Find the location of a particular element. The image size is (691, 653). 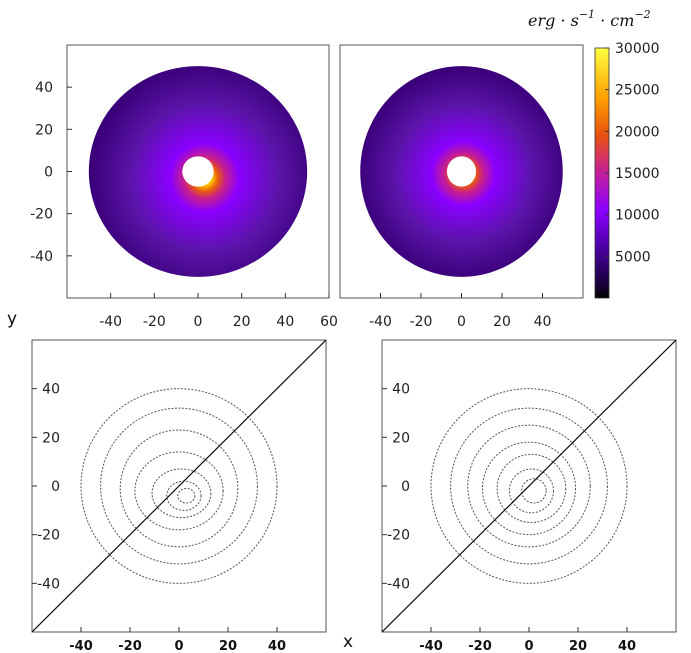

colorbar-tick-label: 20000 is located at coordinates (637, 132).